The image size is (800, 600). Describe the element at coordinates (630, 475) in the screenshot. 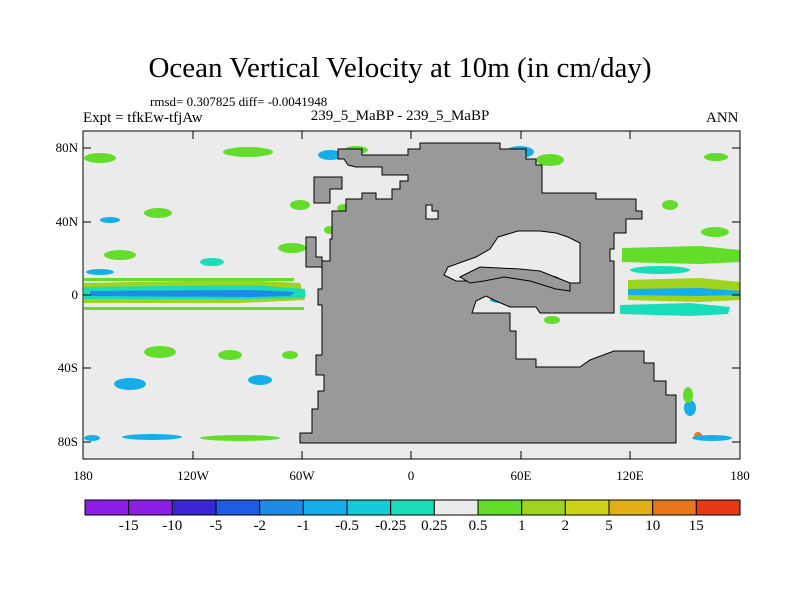

I see `x-tick-label: 120E` at that location.